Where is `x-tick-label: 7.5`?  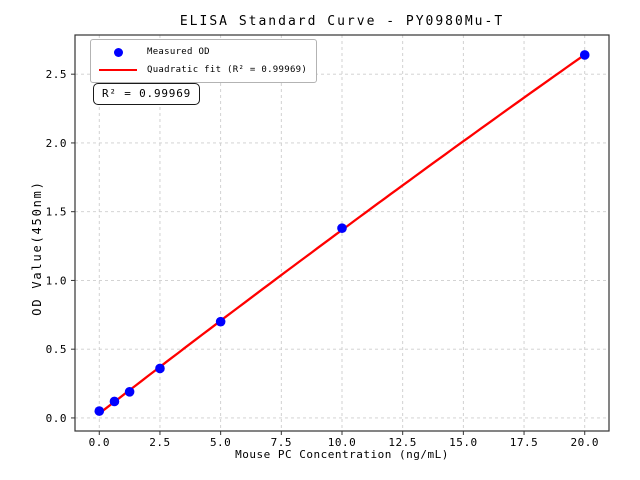
x-tick-label: 7.5 is located at coordinates (281, 442).